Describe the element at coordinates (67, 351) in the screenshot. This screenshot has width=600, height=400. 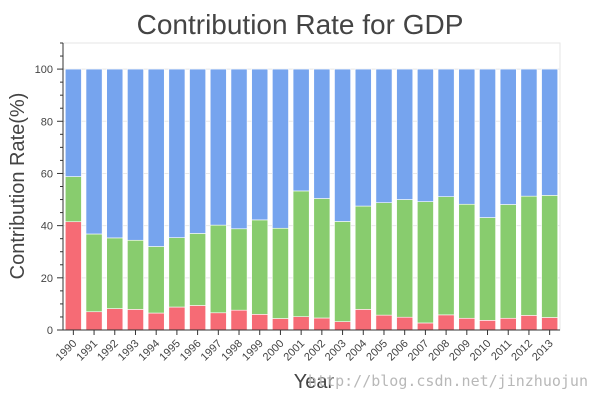
I see `x-tick-label: 1990` at that location.